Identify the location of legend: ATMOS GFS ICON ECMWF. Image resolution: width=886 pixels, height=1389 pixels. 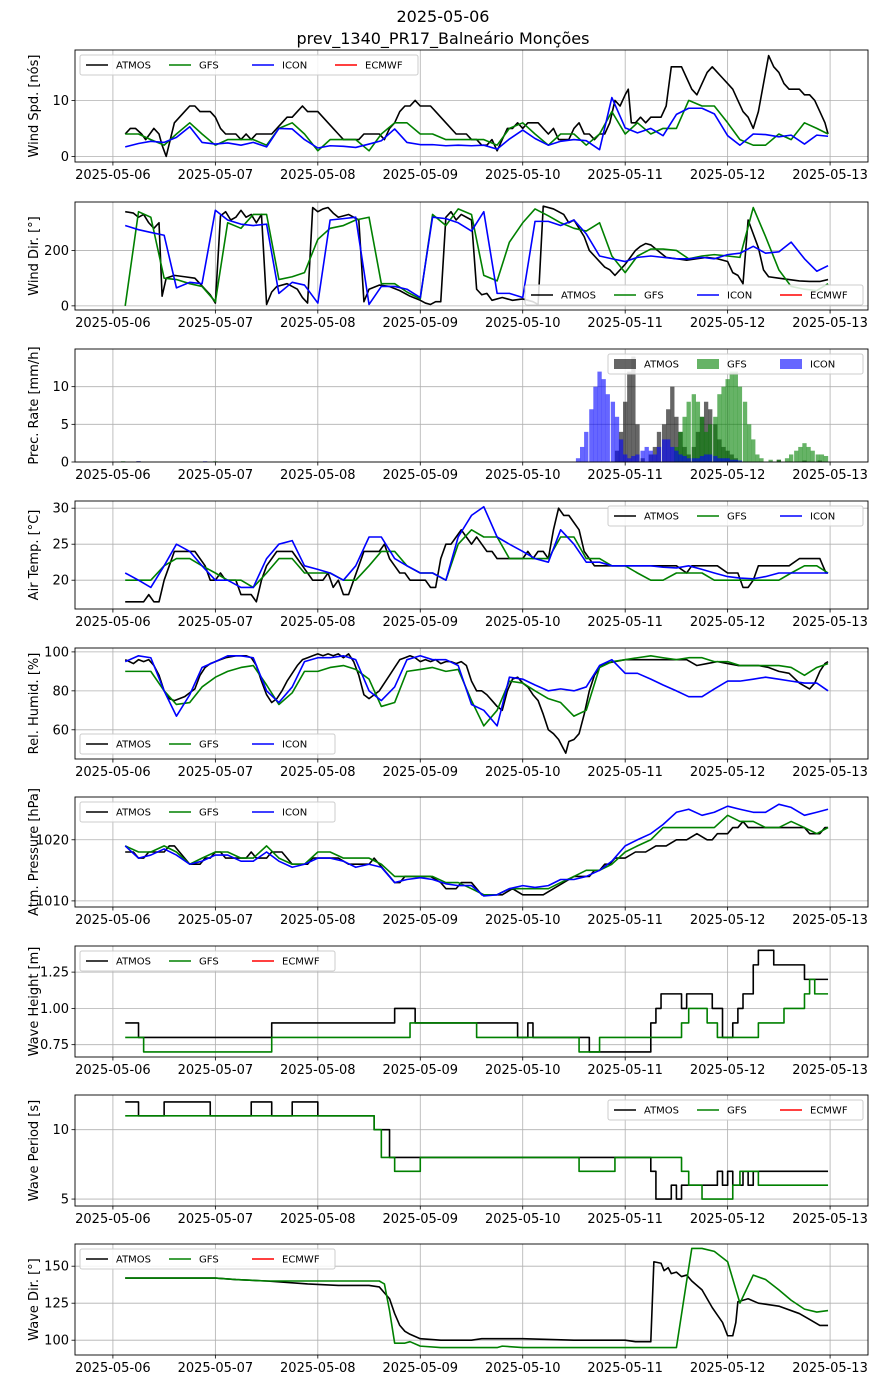
(694, 295).